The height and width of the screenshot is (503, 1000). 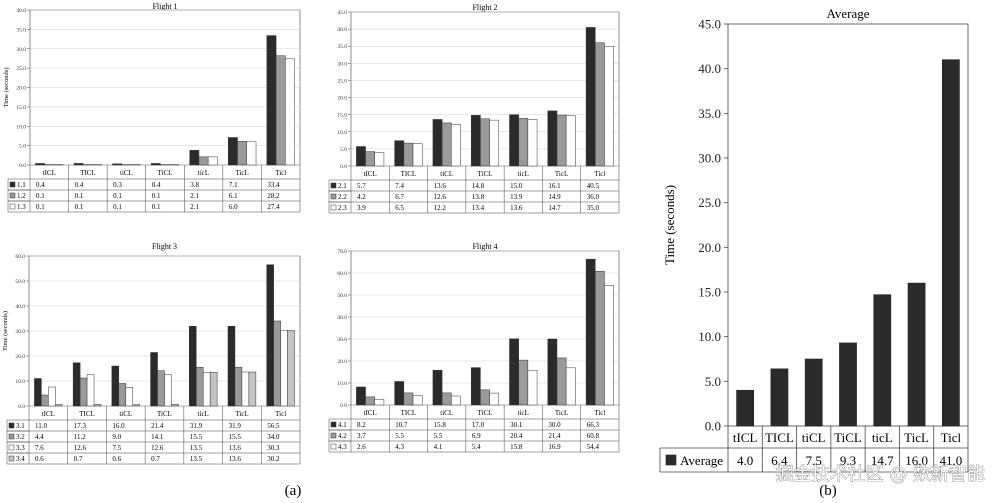 I want to click on chart4-table-value: 30.1, so click(x=516, y=425).